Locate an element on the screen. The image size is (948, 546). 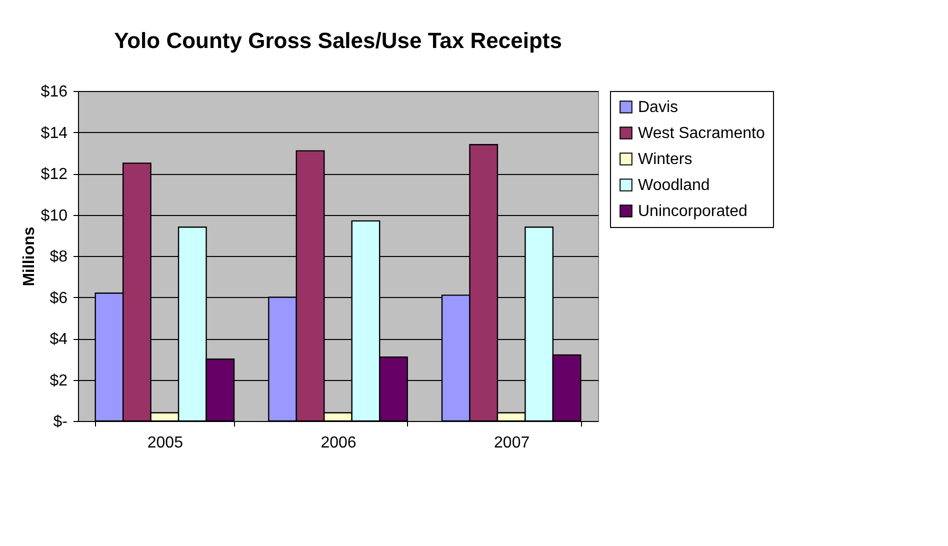
x-tick-label: 2007 is located at coordinates (512, 443).